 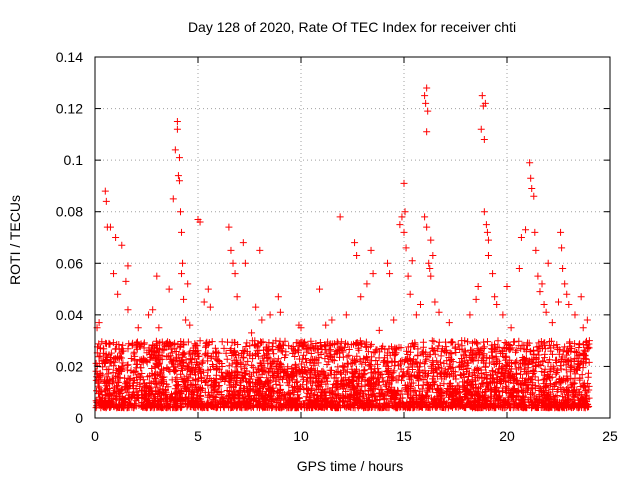 What do you see at coordinates (301, 436) in the screenshot?
I see `x-tick-label: 10` at bounding box center [301, 436].